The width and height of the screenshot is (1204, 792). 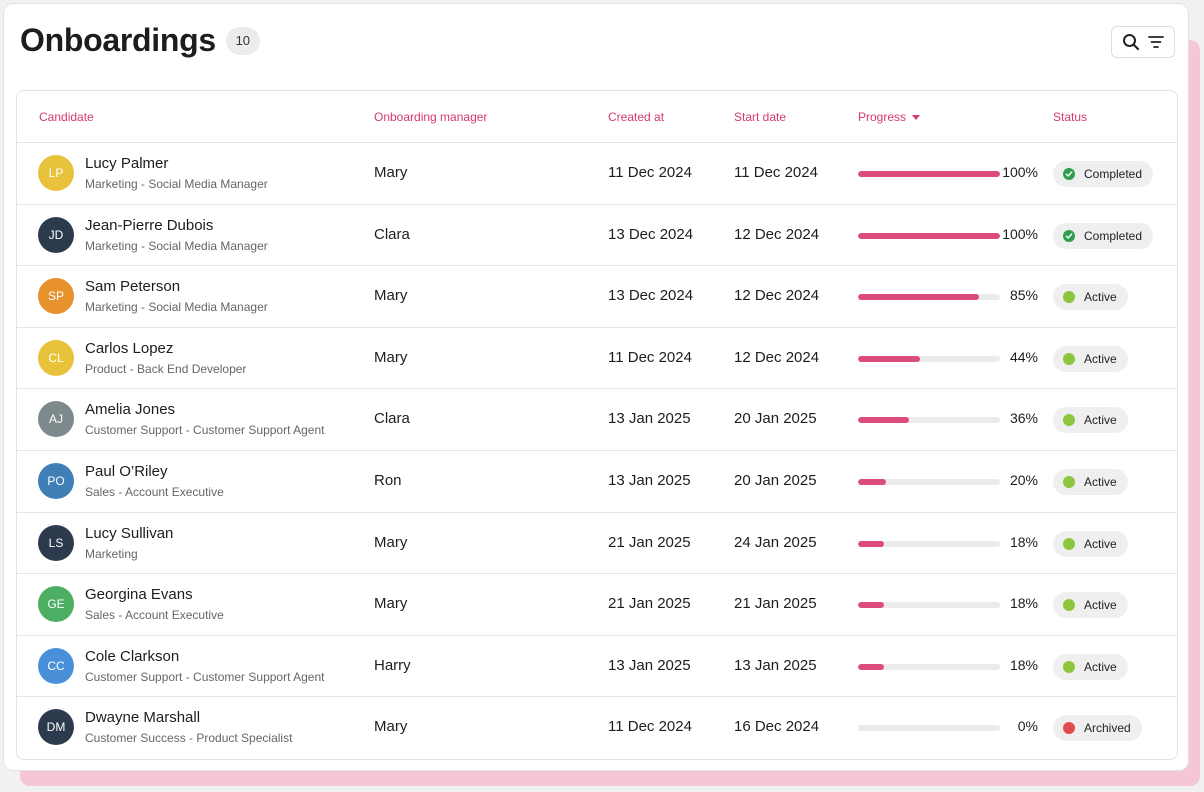 What do you see at coordinates (775, 665) in the screenshot?
I see `start-date: 13 Jan 2025` at bounding box center [775, 665].